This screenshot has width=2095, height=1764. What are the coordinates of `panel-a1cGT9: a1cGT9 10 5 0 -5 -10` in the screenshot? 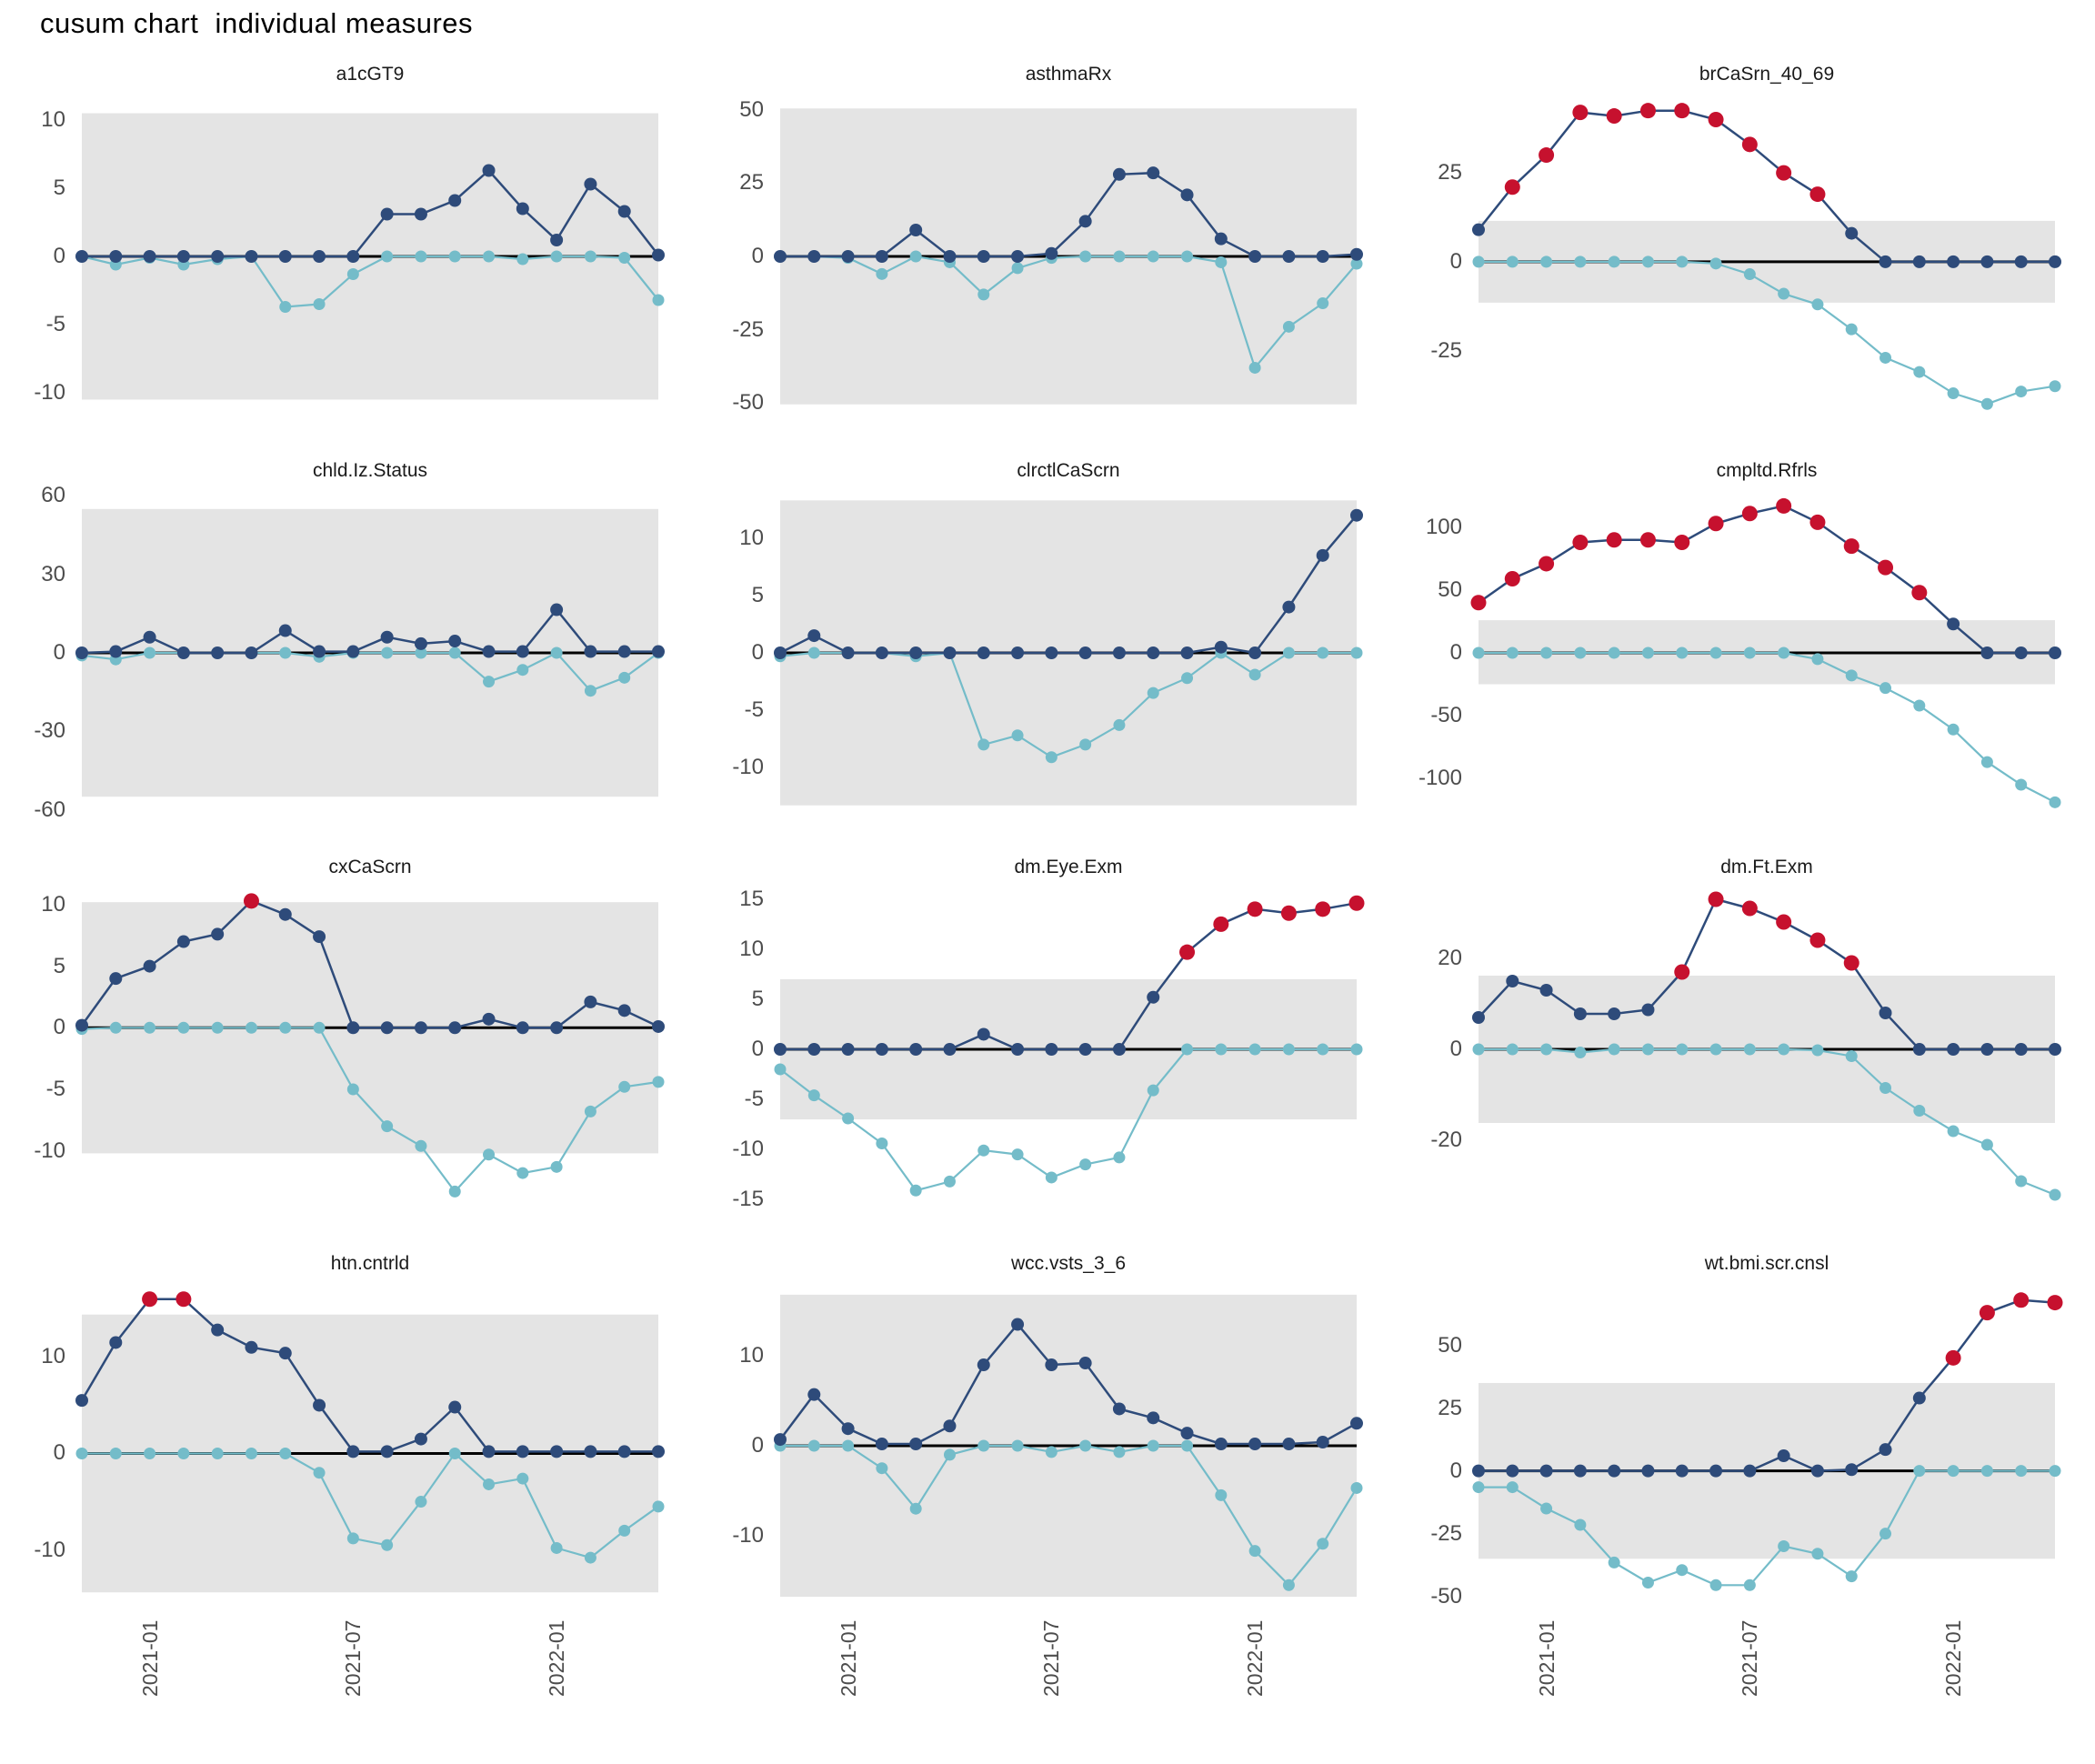 It's located at (349, 245).